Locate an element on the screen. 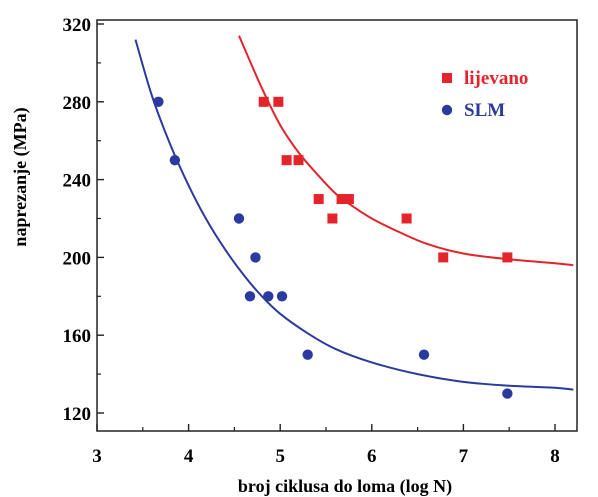 The image size is (598, 497). x-tick-label: 4 is located at coordinates (189, 456).